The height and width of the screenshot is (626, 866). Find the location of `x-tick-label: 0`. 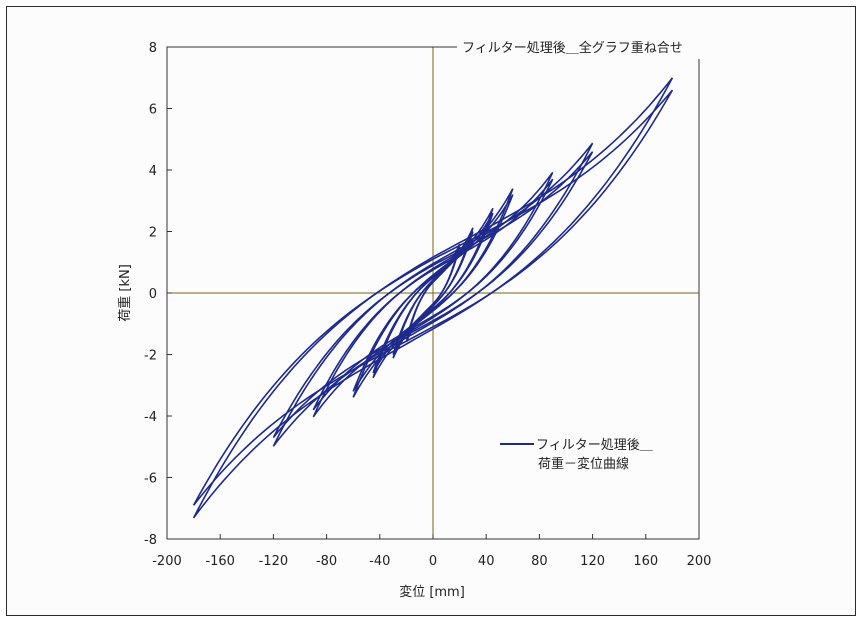

x-tick-label: 0 is located at coordinates (433, 561).